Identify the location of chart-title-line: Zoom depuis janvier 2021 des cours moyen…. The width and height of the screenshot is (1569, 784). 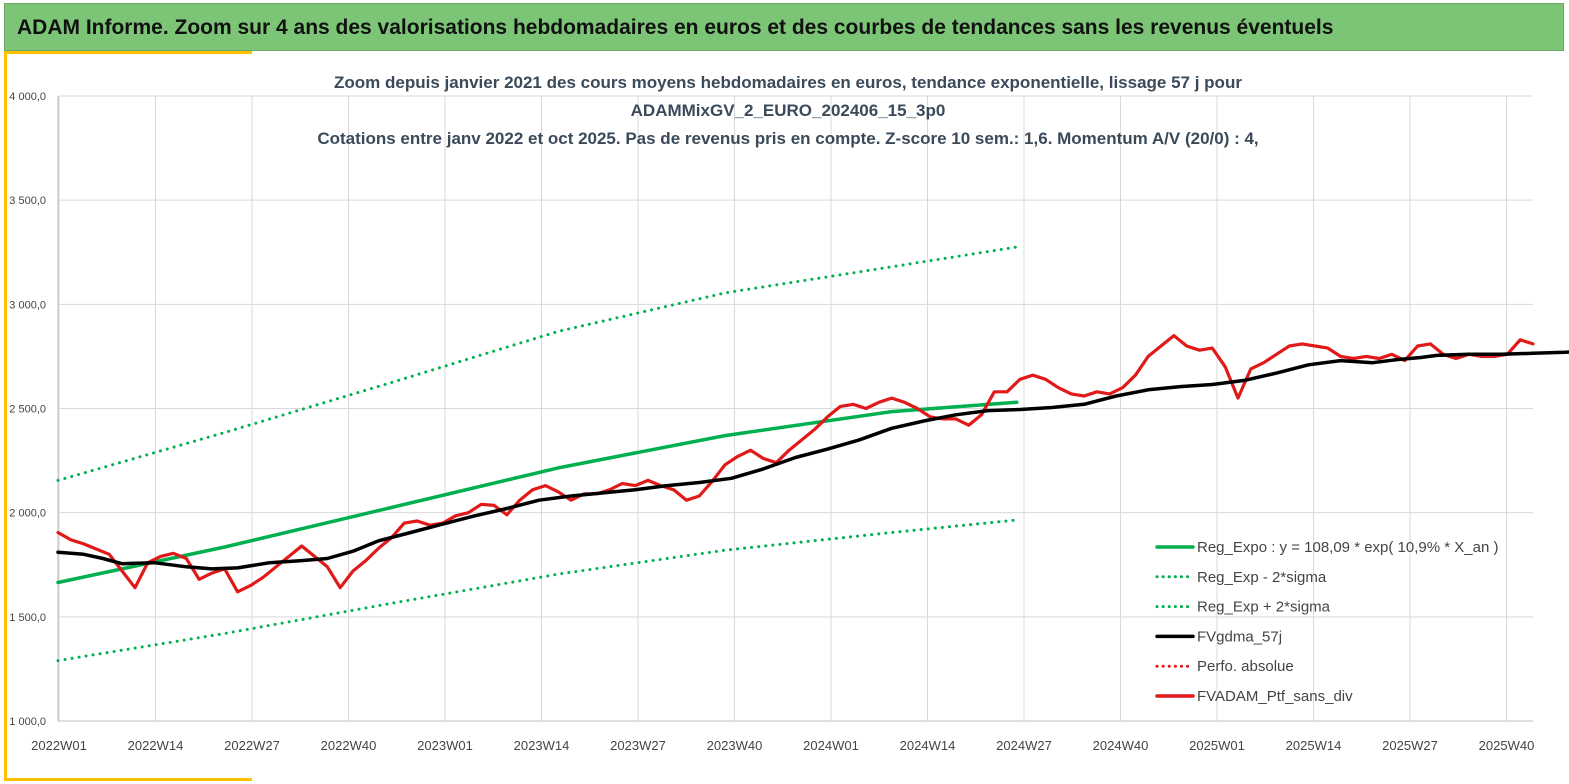
(788, 82).